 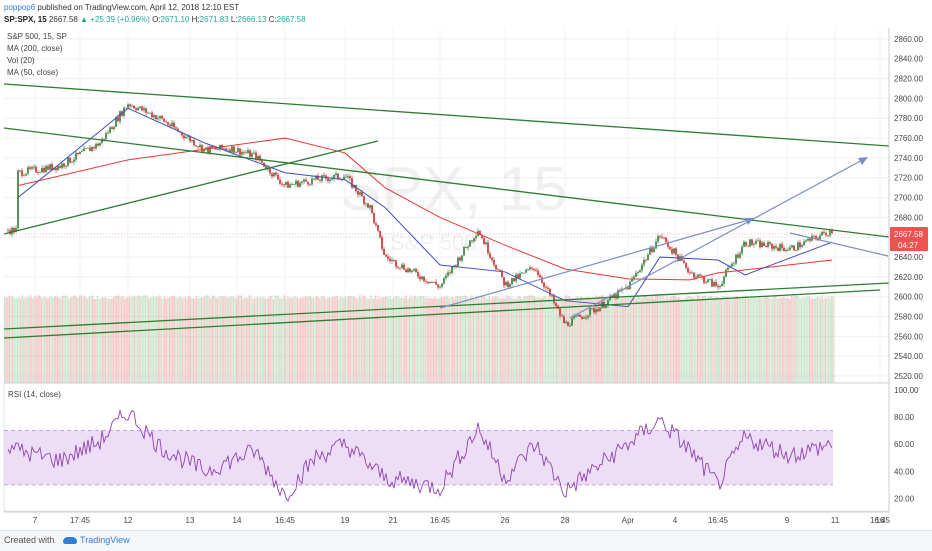 I want to click on high-label: H:, so click(x=195, y=19).